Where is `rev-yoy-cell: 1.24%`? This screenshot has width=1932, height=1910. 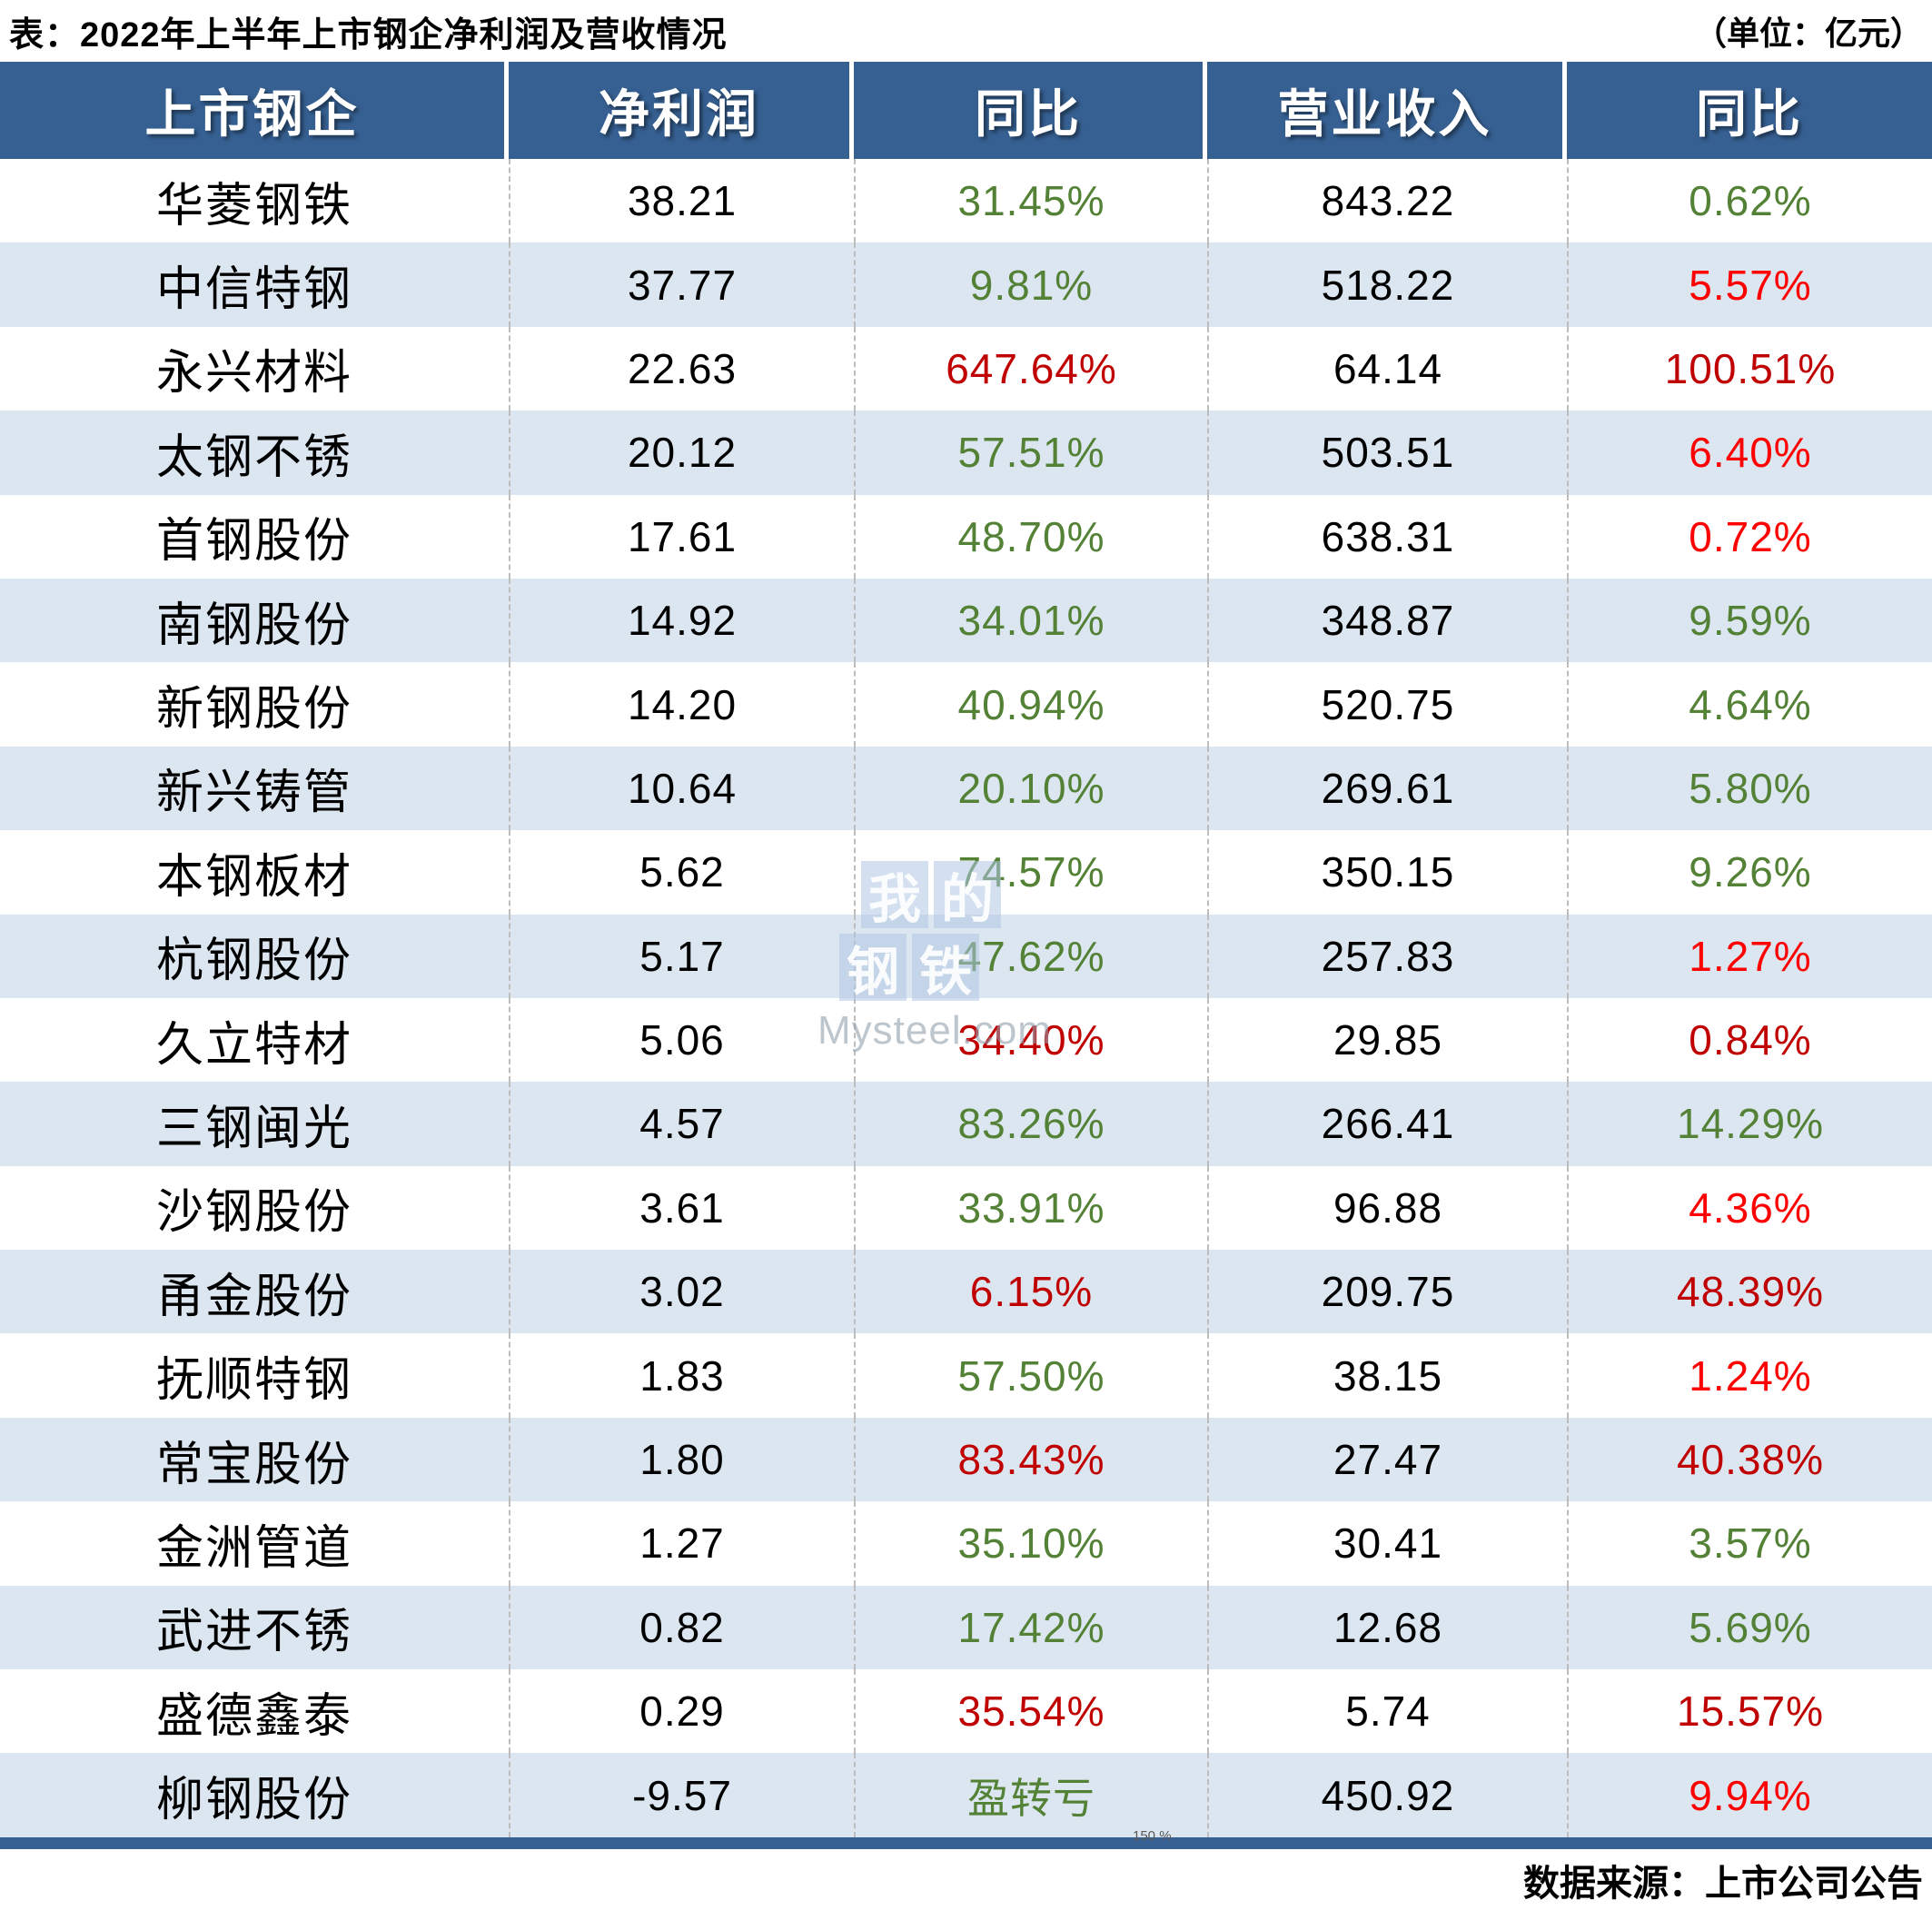
rev-yoy-cell: 1.24% is located at coordinates (1749, 1375).